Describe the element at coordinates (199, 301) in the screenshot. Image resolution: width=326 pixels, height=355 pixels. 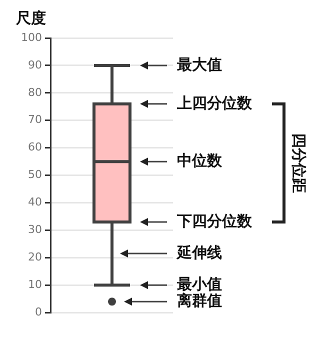
I see `text: 离群值` at that location.